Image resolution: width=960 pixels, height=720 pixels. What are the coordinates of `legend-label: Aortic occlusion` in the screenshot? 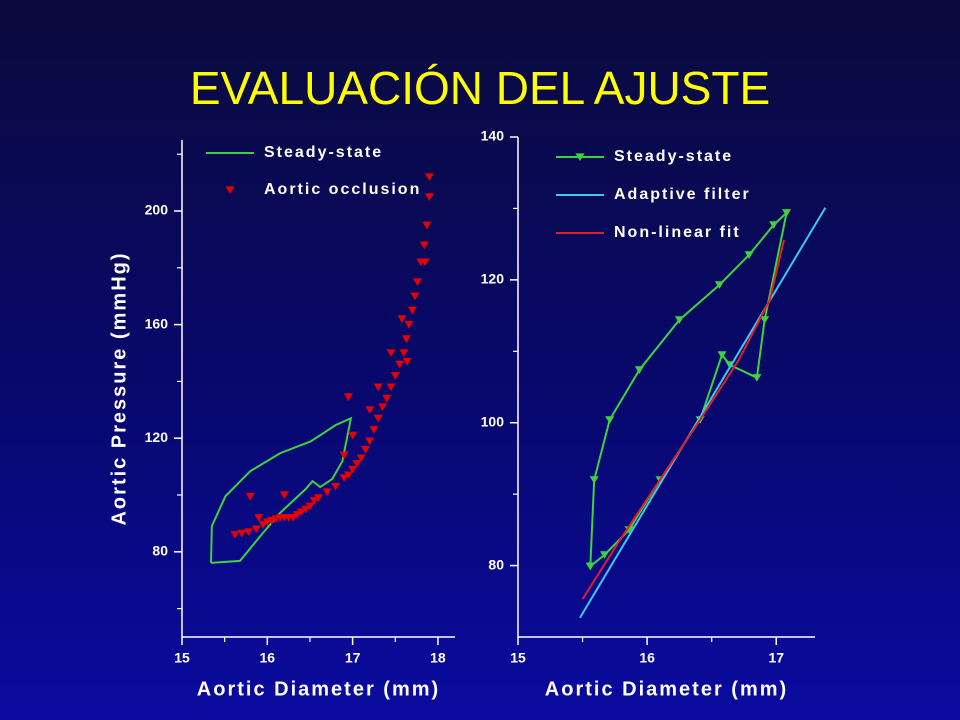 It's located at (342, 189).